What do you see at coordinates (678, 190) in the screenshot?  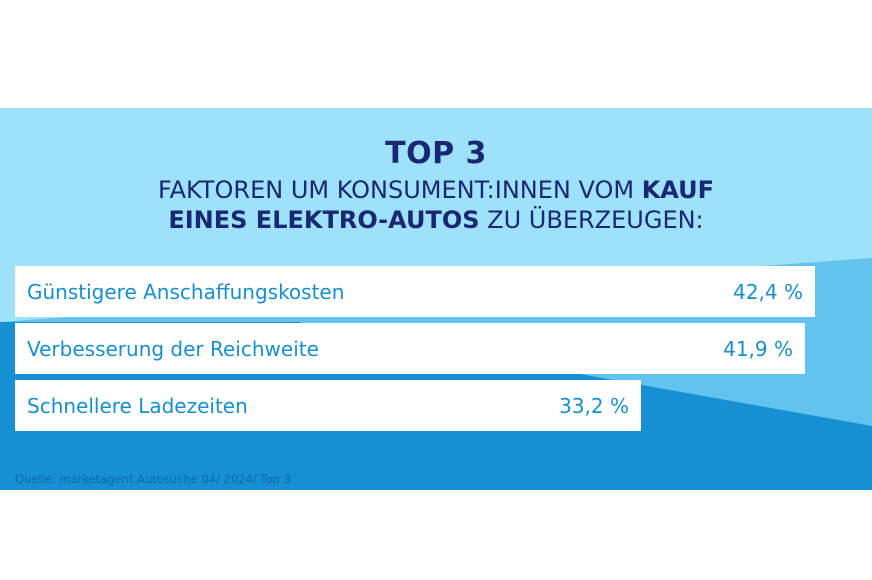 I see `subtitle-line-1-bold: KAUF` at bounding box center [678, 190].